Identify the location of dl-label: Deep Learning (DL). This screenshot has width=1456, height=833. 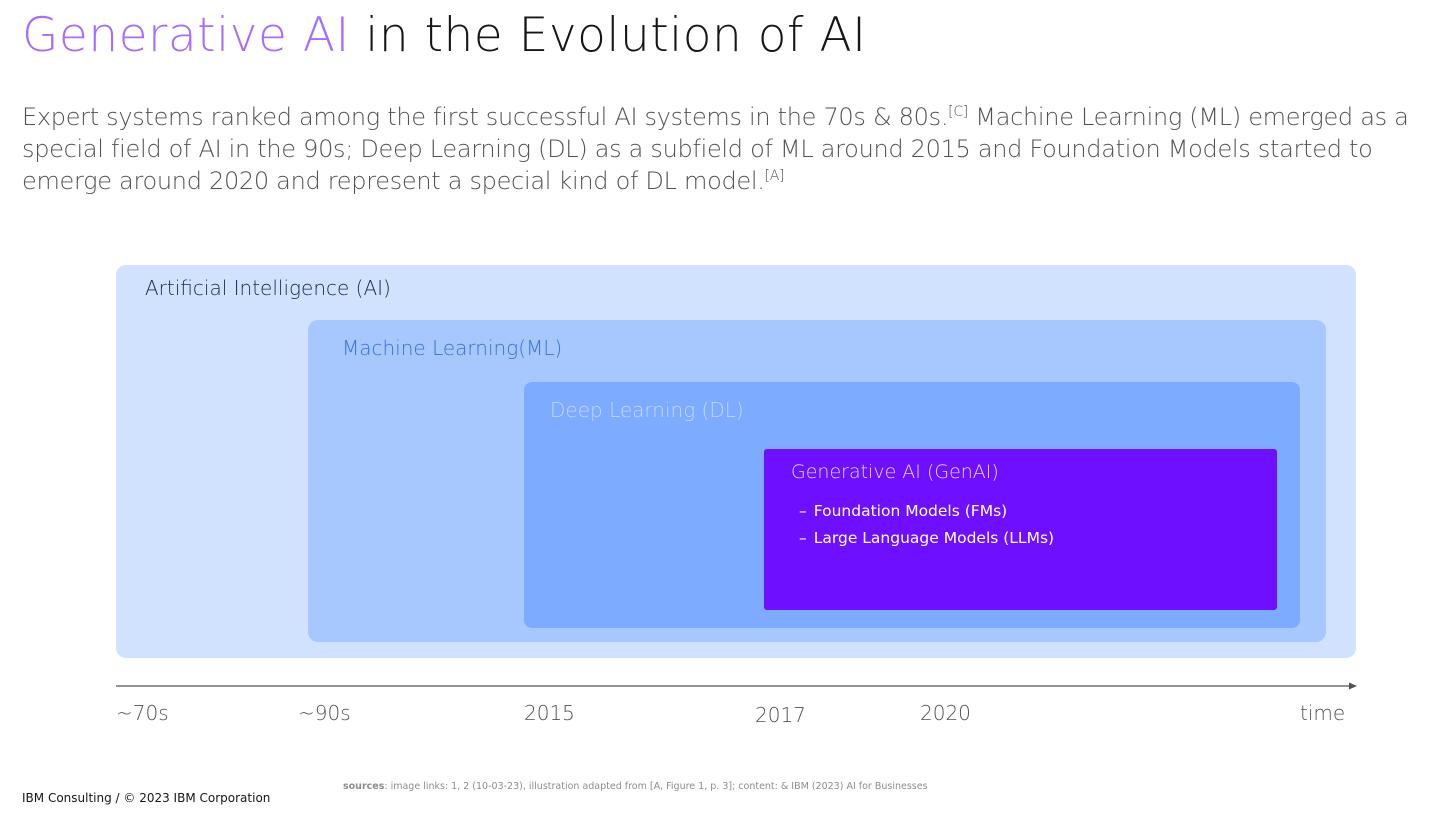
(647, 410).